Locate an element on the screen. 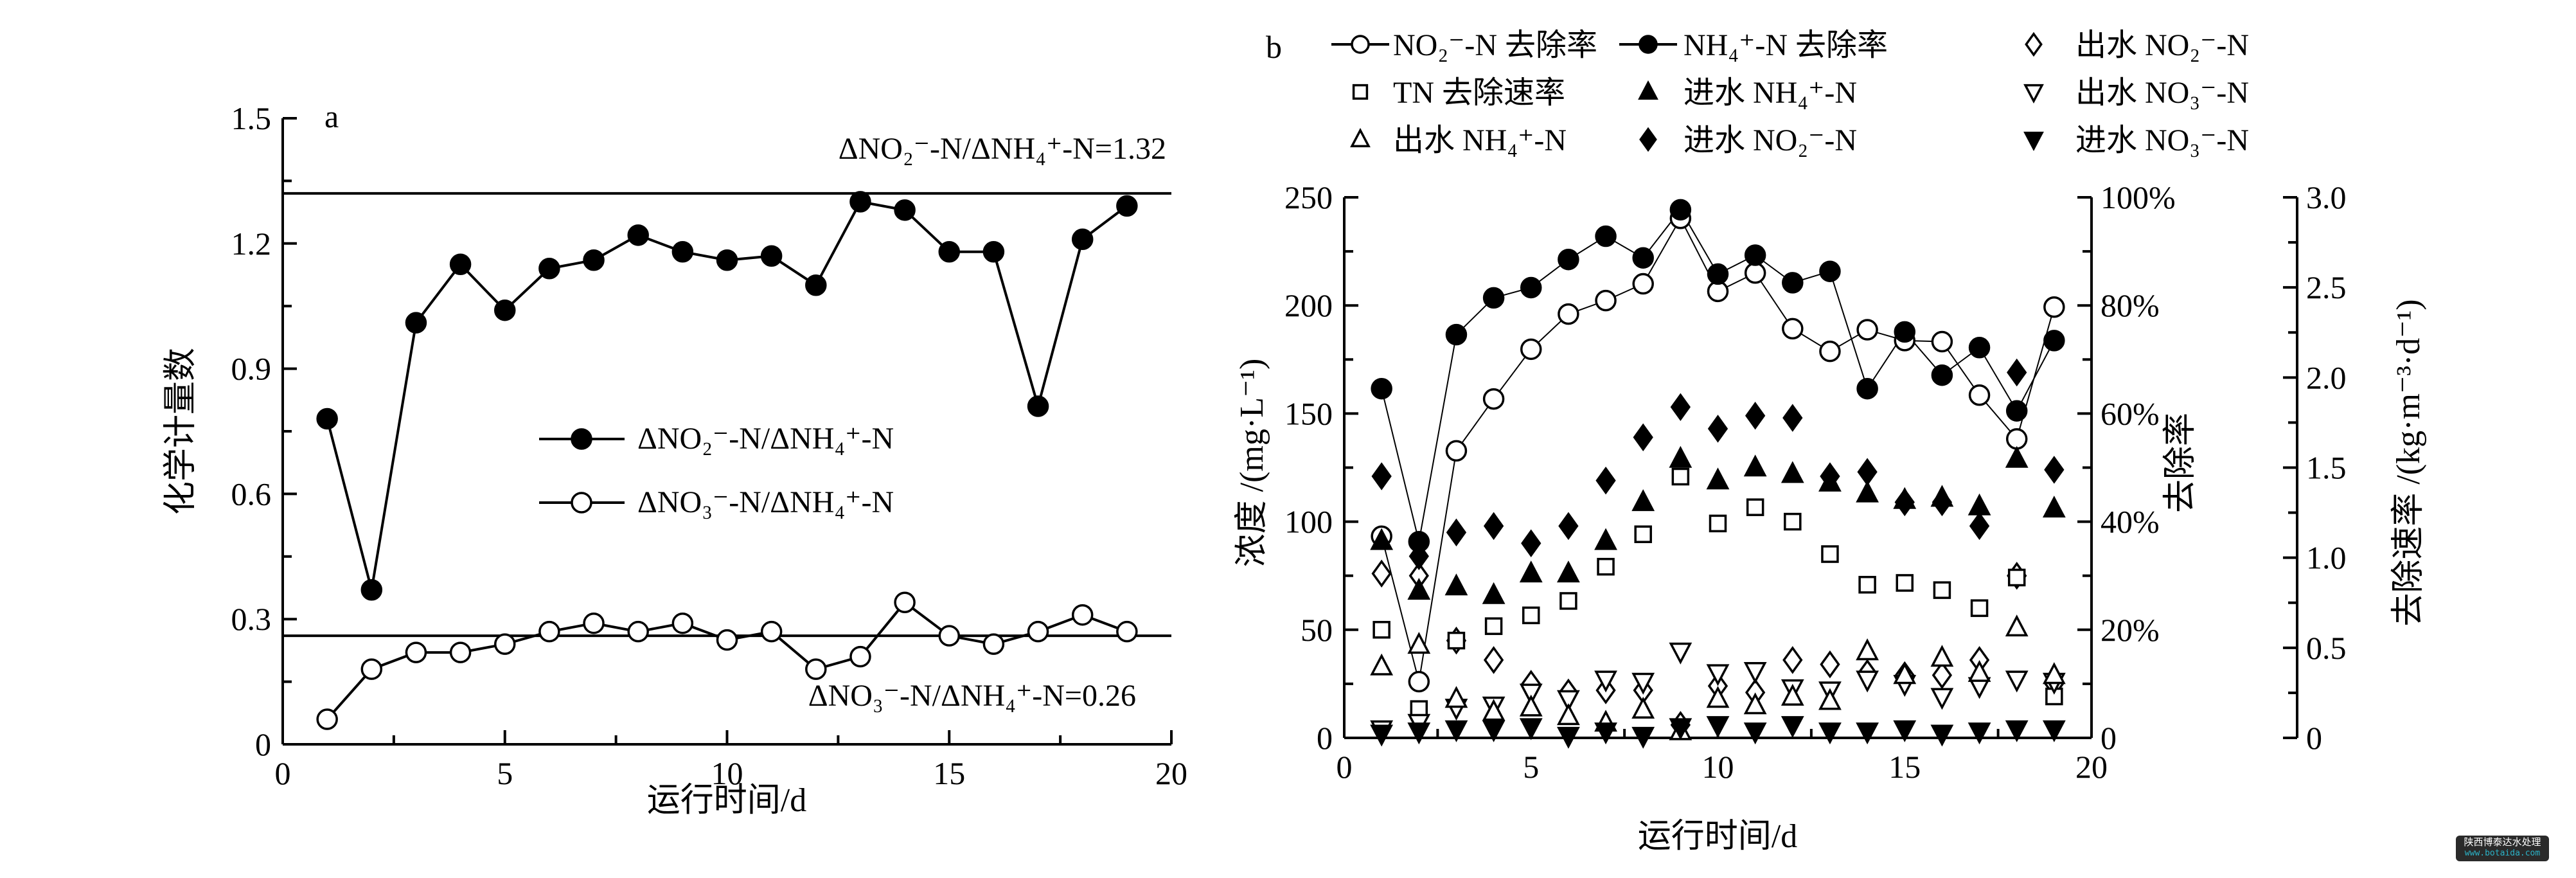  x-tick-label: 0 is located at coordinates (1345, 767).